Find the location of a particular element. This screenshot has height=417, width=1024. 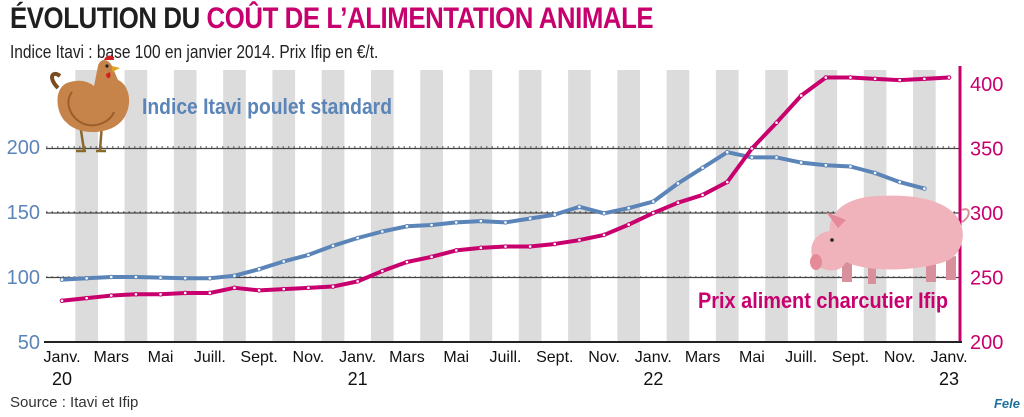

y-right-tick-label: 250 is located at coordinates (986, 279).